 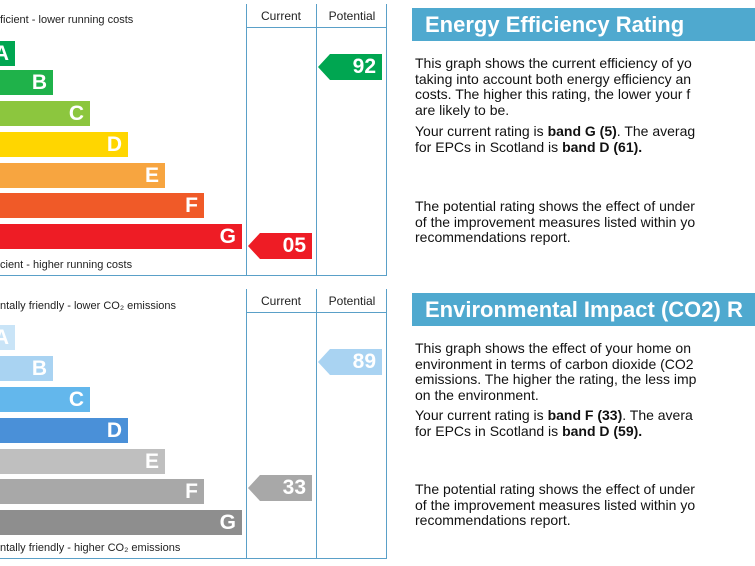 I want to click on energy-top-caption: ficient - lower running costs, so click(x=67, y=20).